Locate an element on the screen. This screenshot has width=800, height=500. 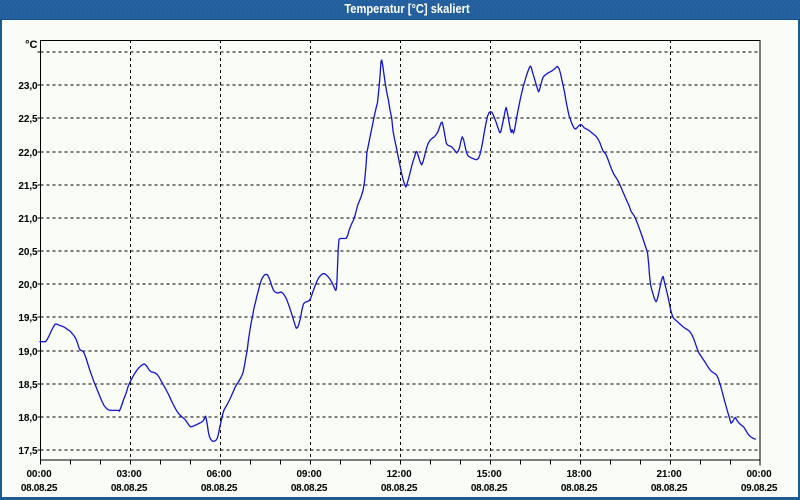
svg-text: 22,0 is located at coordinates (28, 153).